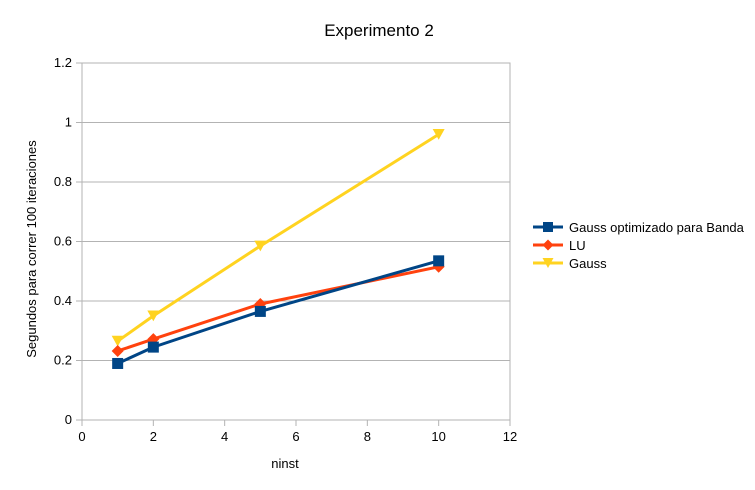  I want to click on legend-item: Gauss optimizado para Banda, so click(639, 227).